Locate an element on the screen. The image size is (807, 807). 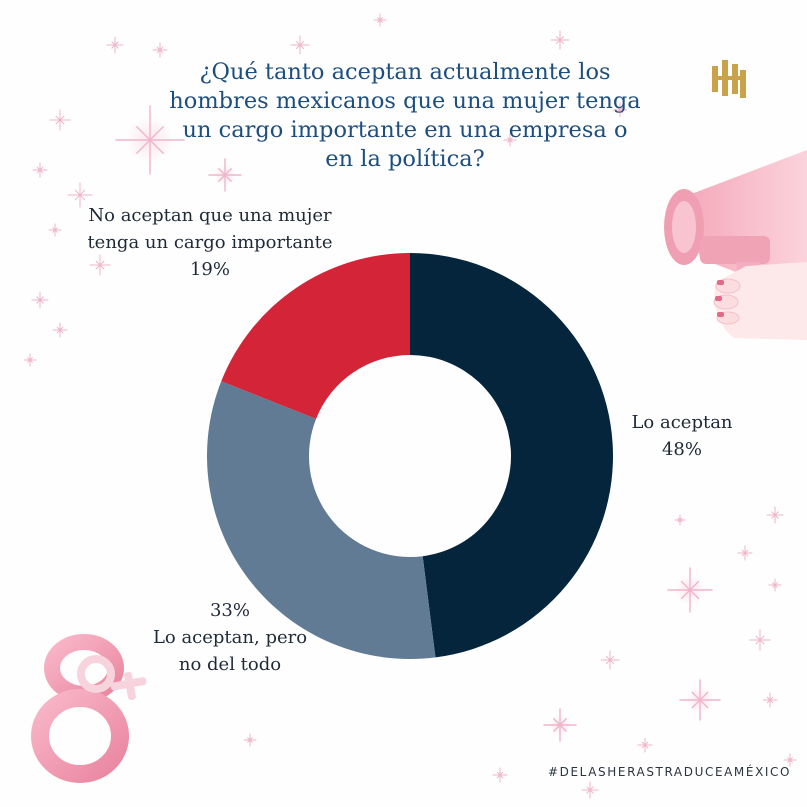
slice-value-label: 19% is located at coordinates (209, 269).